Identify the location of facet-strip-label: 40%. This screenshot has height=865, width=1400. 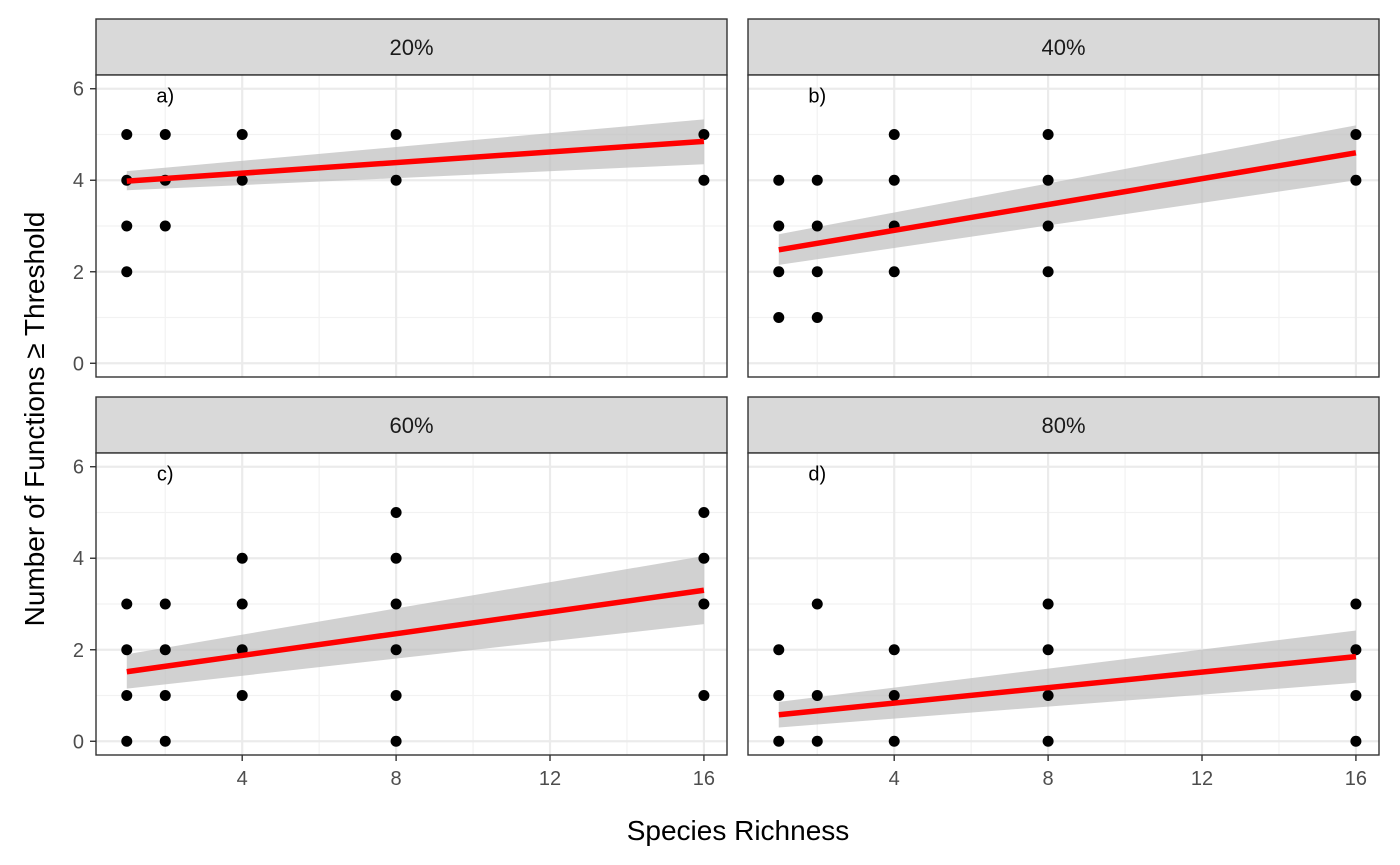
(1063, 47).